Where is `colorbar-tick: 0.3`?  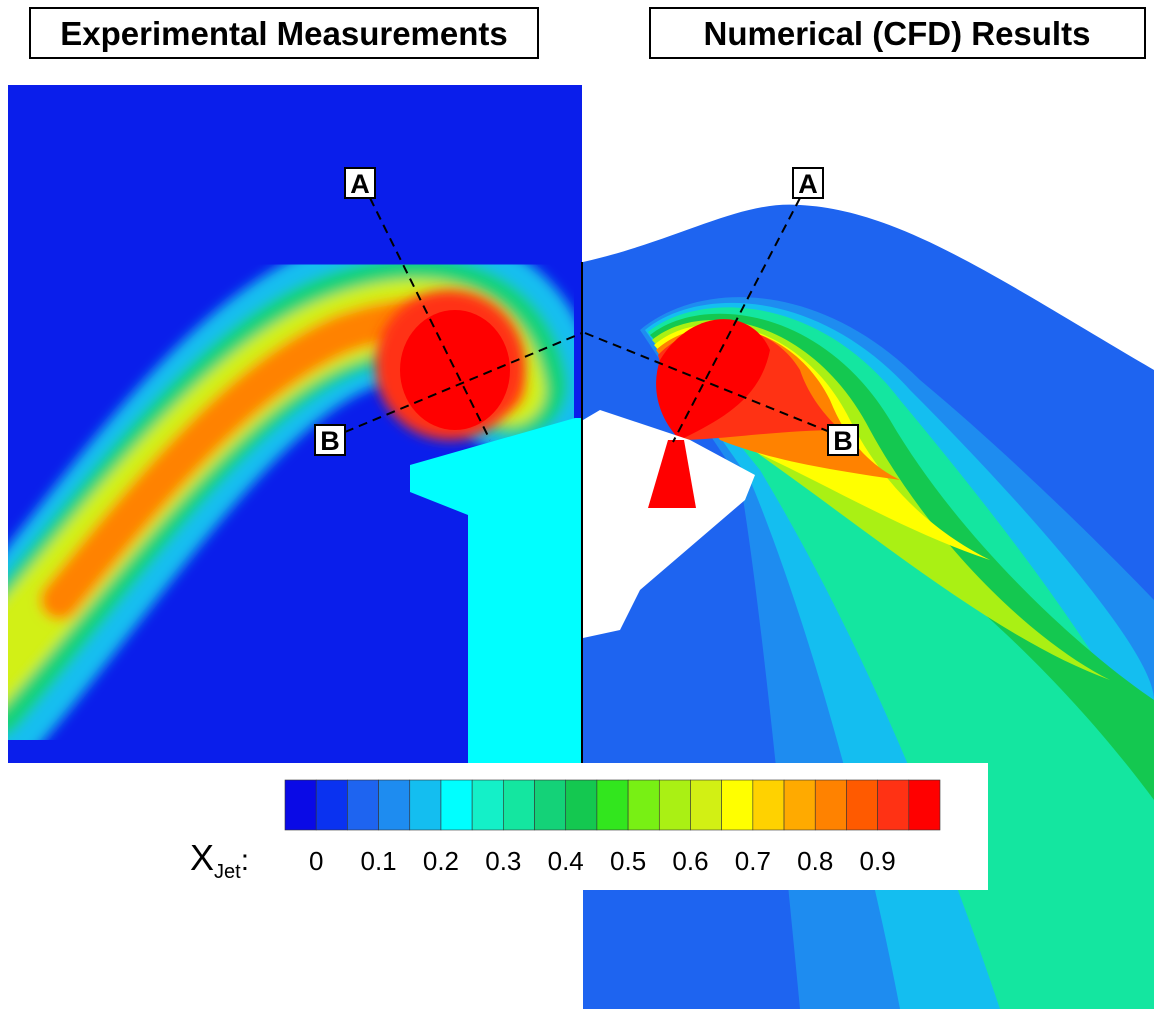
colorbar-tick: 0.3 is located at coordinates (503, 861).